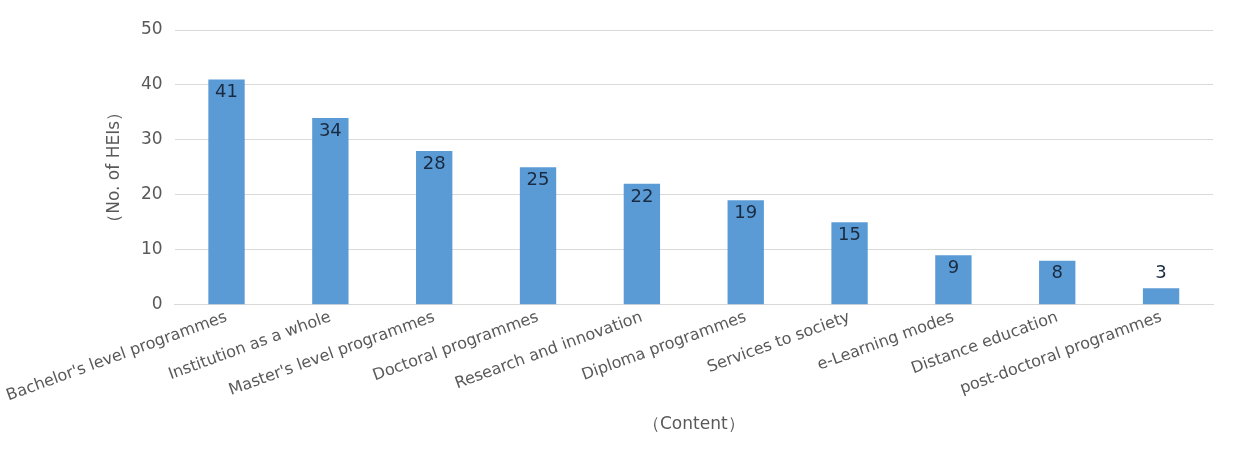  Describe the element at coordinates (642, 195) in the screenshot. I see `data-label: 22` at that location.